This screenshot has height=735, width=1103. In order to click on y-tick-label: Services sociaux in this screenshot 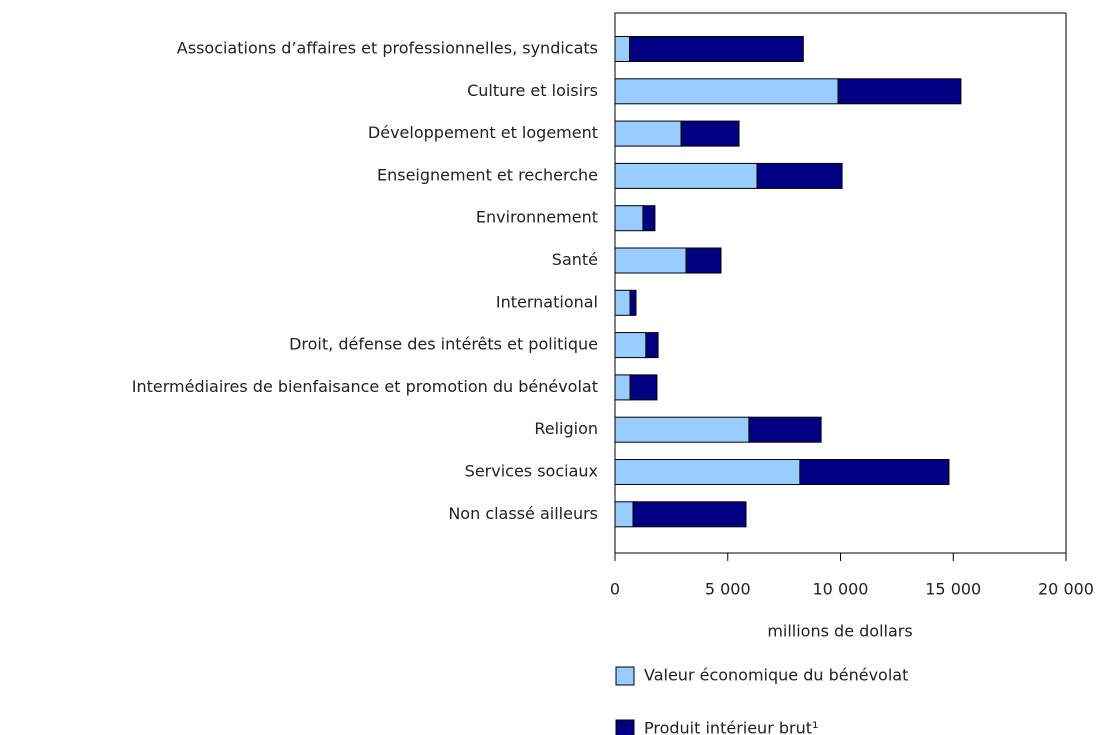, I will do `click(531, 471)`.